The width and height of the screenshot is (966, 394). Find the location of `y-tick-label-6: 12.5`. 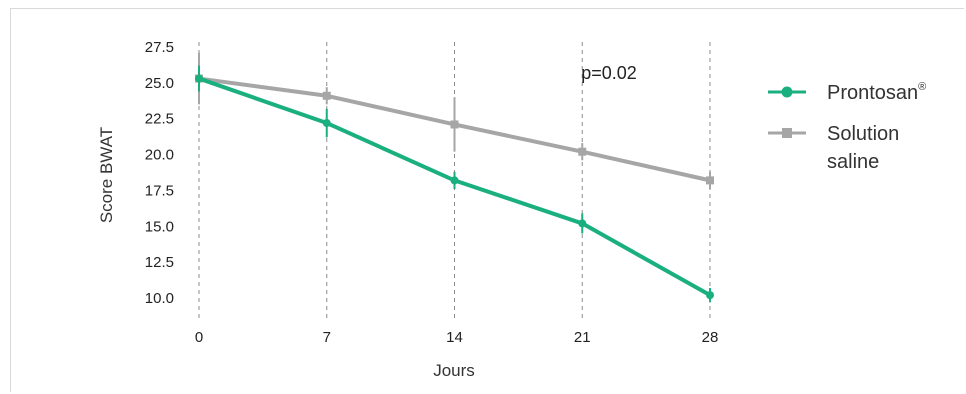

y-tick-label-6: 12.5 is located at coordinates (159, 262).